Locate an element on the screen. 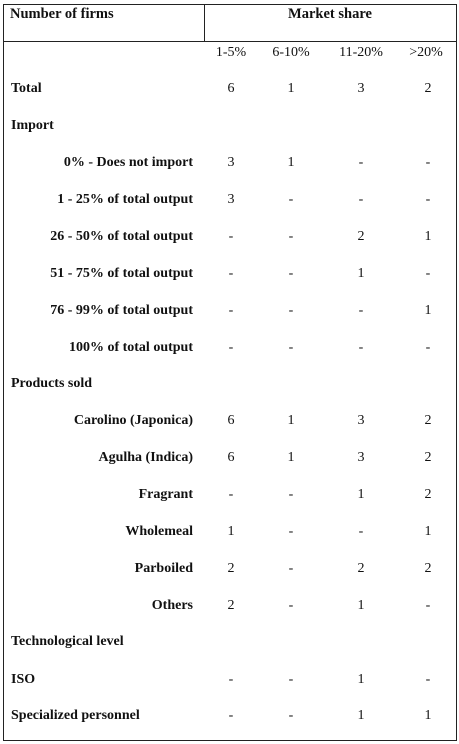 This screenshot has width=459, height=744. column-header-1-5: 1-5% is located at coordinates (231, 52).